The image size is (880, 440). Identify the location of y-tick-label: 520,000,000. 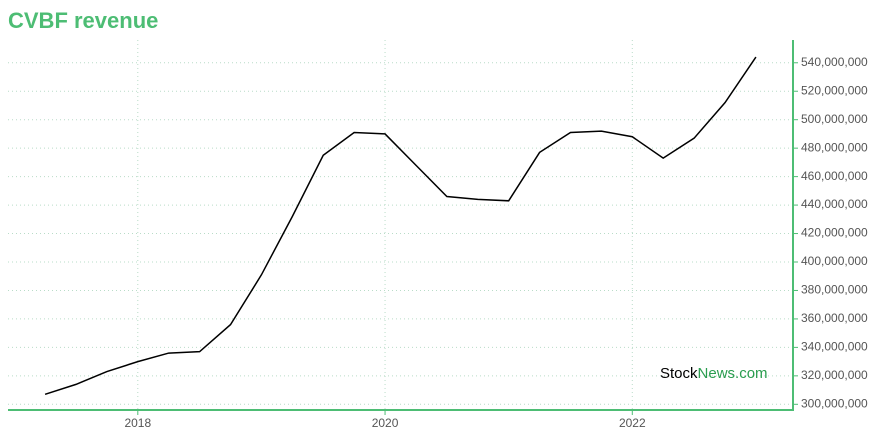
(834, 90).